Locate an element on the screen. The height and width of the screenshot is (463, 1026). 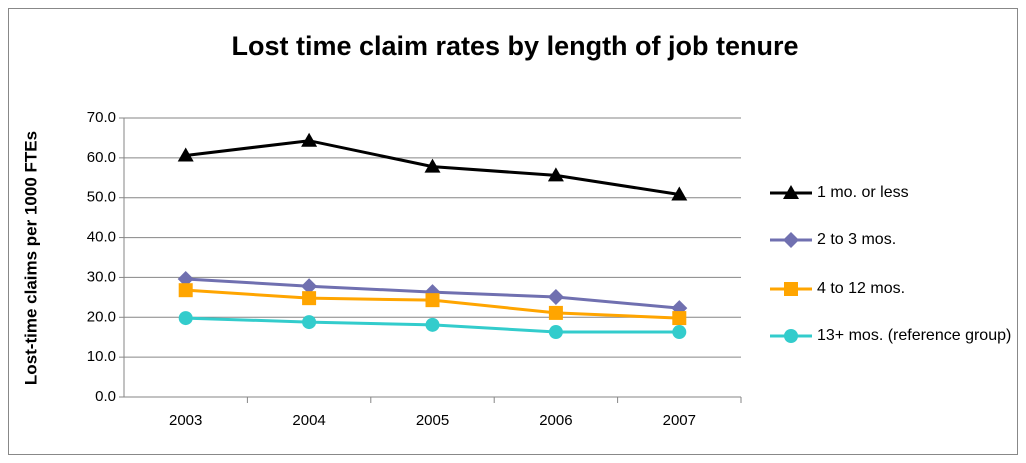
y-axis-label: Lost-time claims per 1000 FTEs is located at coordinates (30, 258).